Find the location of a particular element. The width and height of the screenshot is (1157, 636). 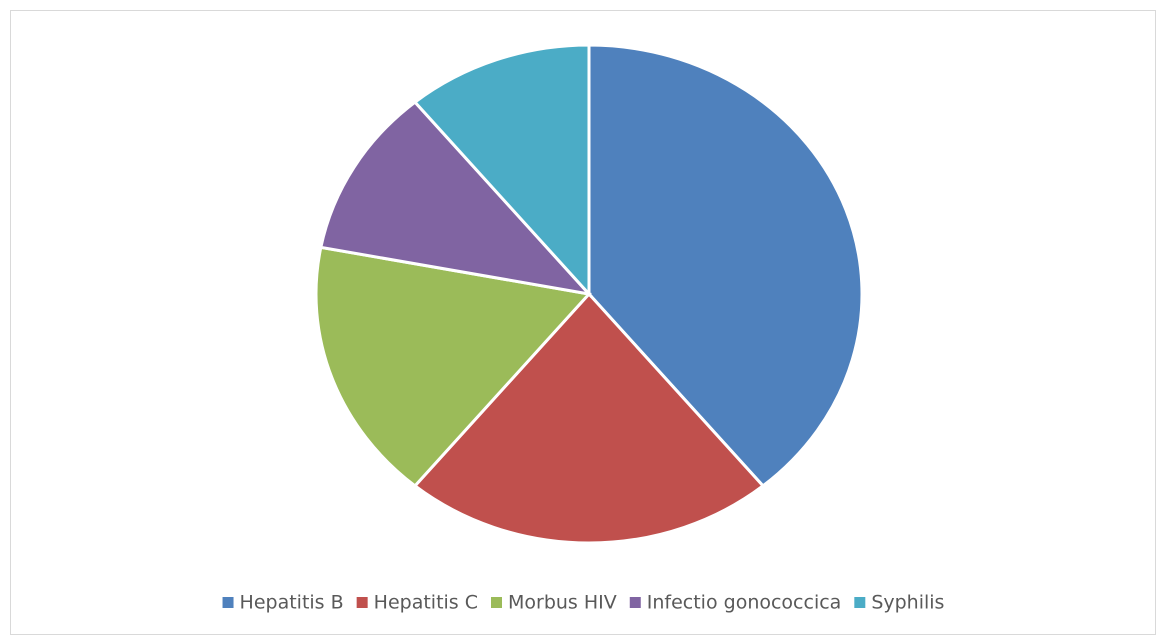

legend-label: Morbus HIV is located at coordinates (562, 603).